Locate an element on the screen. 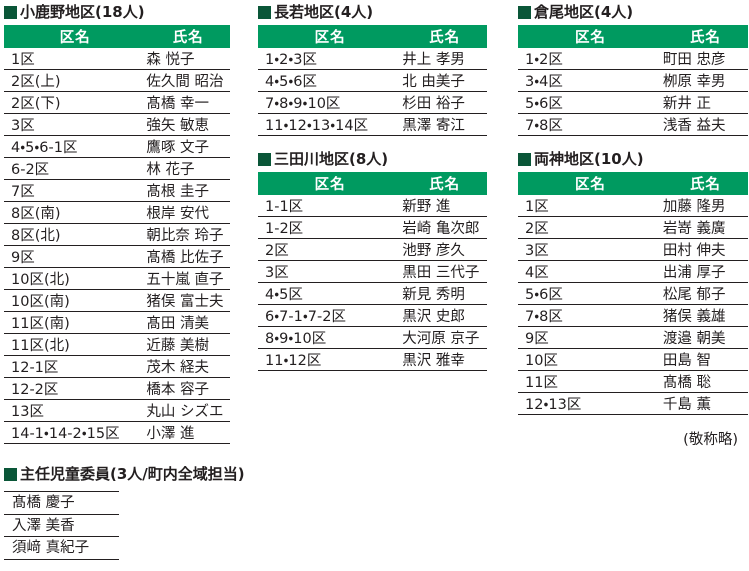 Image resolution: width=749 pixels, height=571 pixels. chief-members-list: 髙橋 慶子 入澤 美香 須﨑 真紀子 is located at coordinates (61, 525).